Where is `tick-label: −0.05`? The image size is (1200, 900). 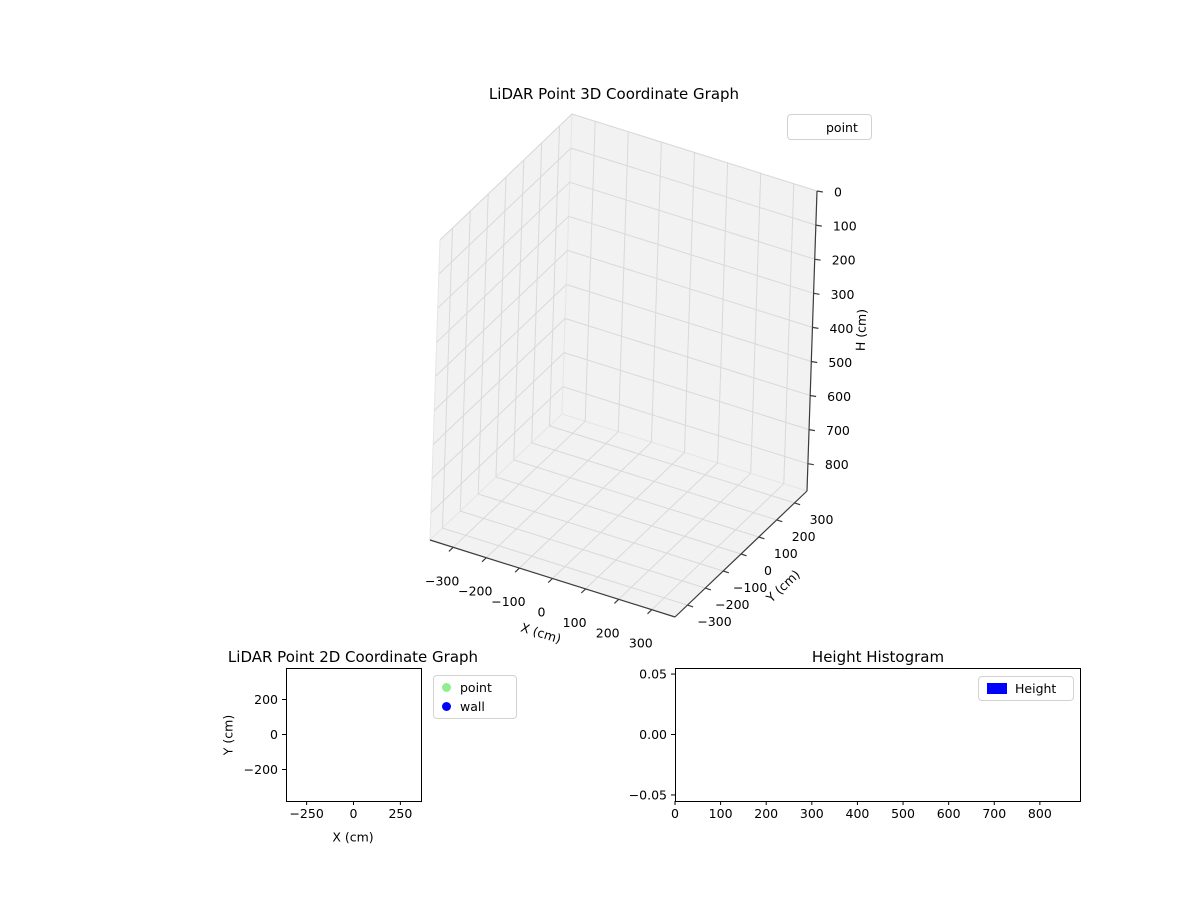
tick-label: −0.05 is located at coordinates (648, 794).